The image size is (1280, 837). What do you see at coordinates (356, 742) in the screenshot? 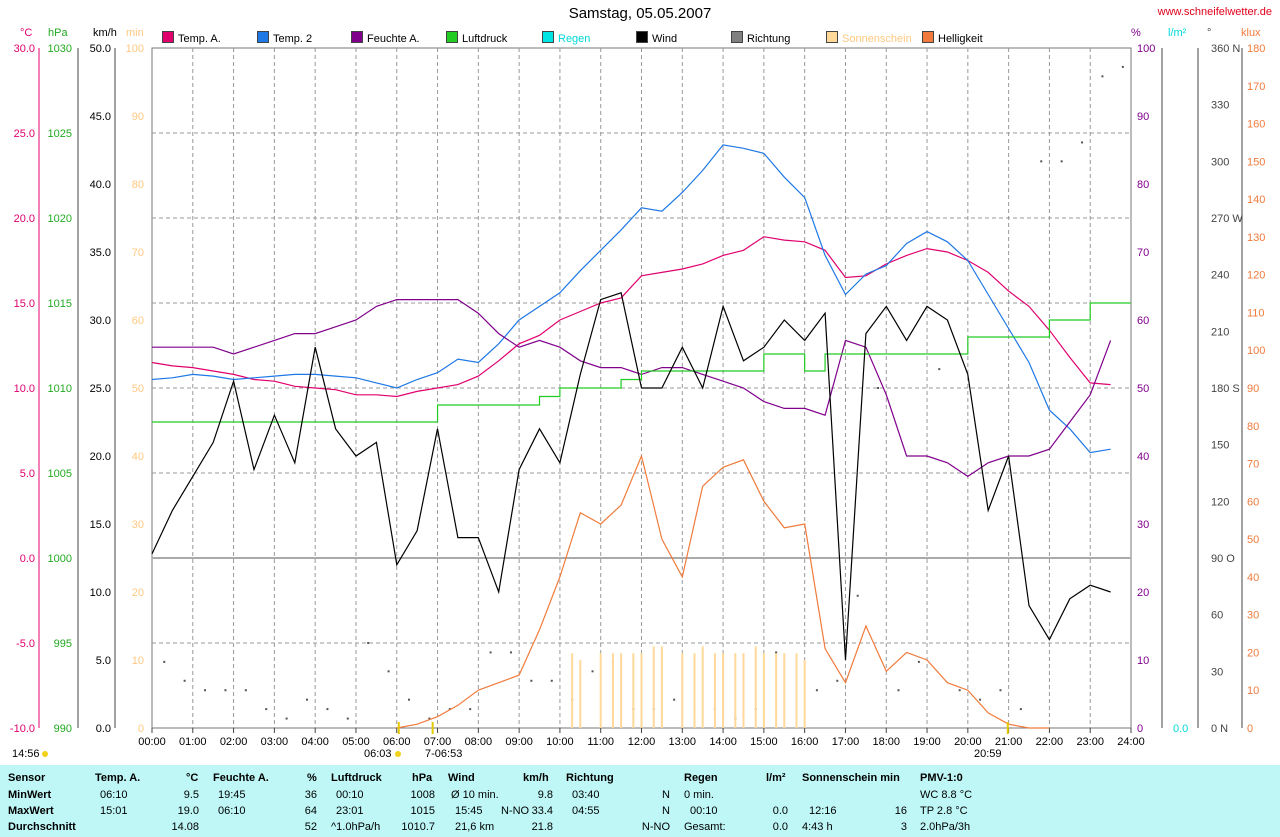
I see `x-tick-label: 05:00` at bounding box center [356, 742].